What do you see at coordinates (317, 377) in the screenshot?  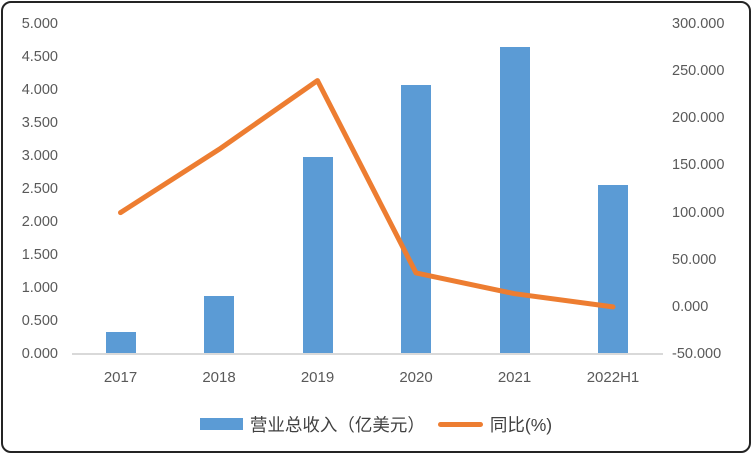 I see `x-axis-label-2019: 2019` at bounding box center [317, 377].